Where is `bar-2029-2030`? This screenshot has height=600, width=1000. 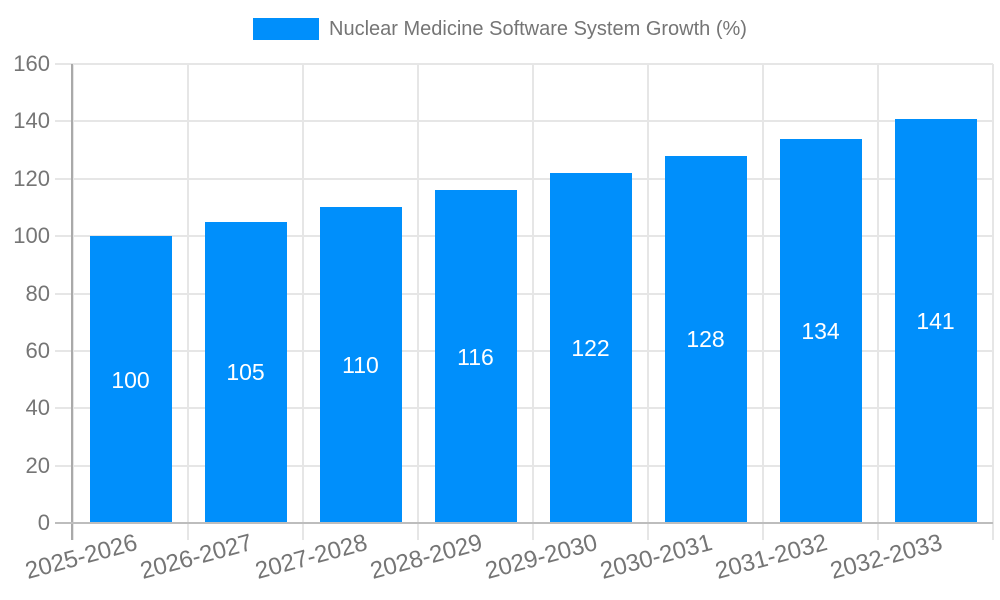
bar-2029-2030 is located at coordinates (590, 348).